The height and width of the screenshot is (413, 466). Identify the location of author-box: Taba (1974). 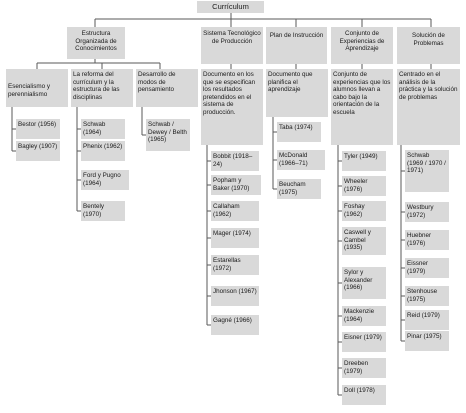
(299, 132).